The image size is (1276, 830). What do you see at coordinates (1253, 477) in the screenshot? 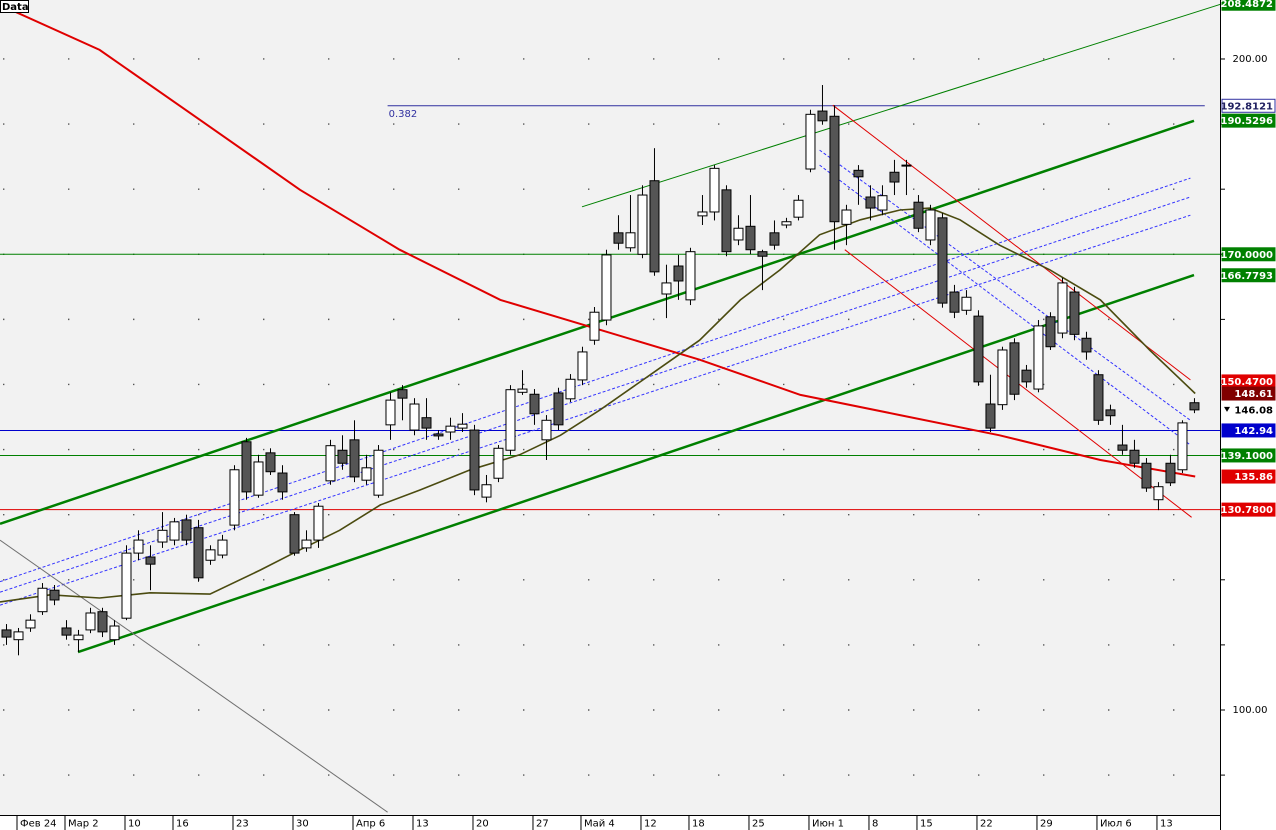
I see `price-label: 135.86` at bounding box center [1253, 477].